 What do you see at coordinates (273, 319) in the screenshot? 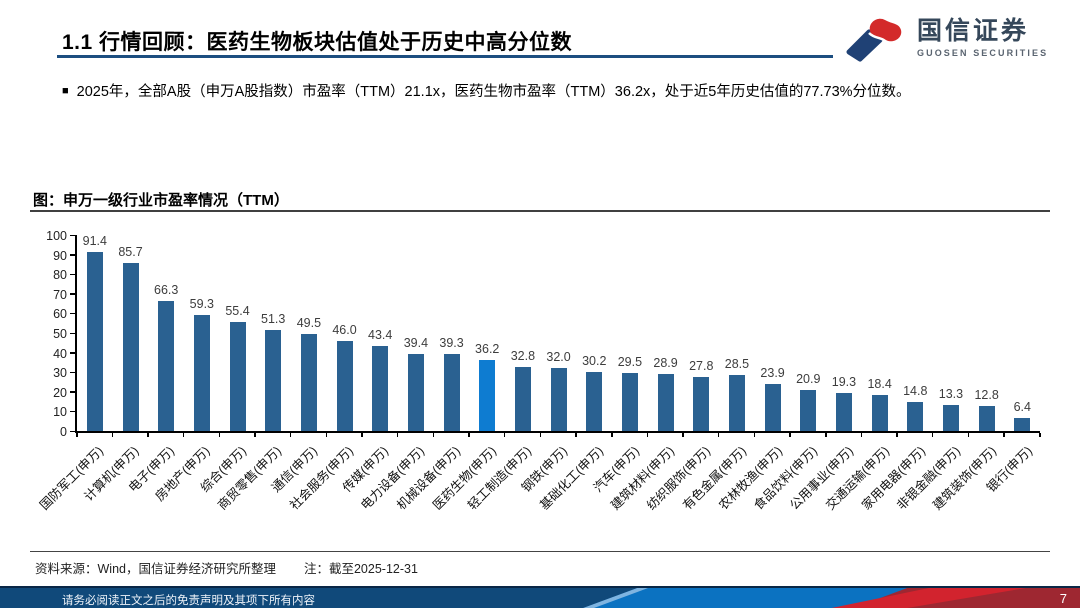
I see `bar-value-label: 51.3` at bounding box center [273, 319].